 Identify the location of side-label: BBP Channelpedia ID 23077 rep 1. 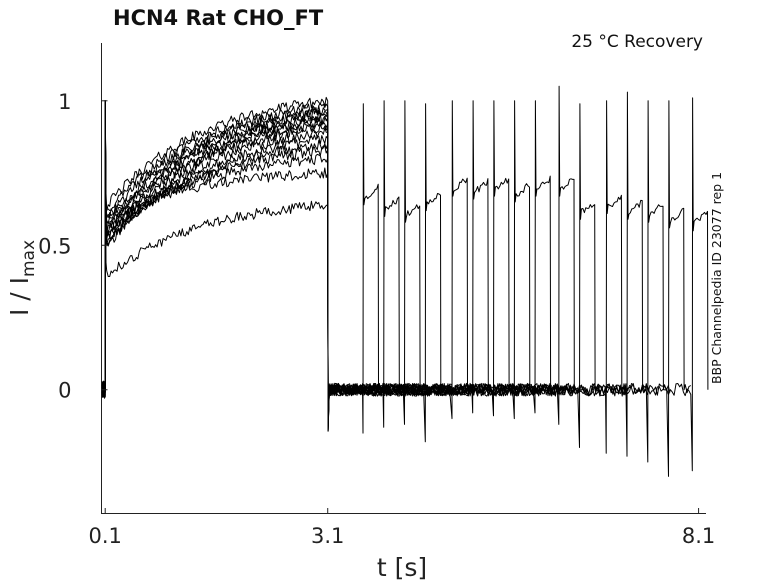
(716, 278).